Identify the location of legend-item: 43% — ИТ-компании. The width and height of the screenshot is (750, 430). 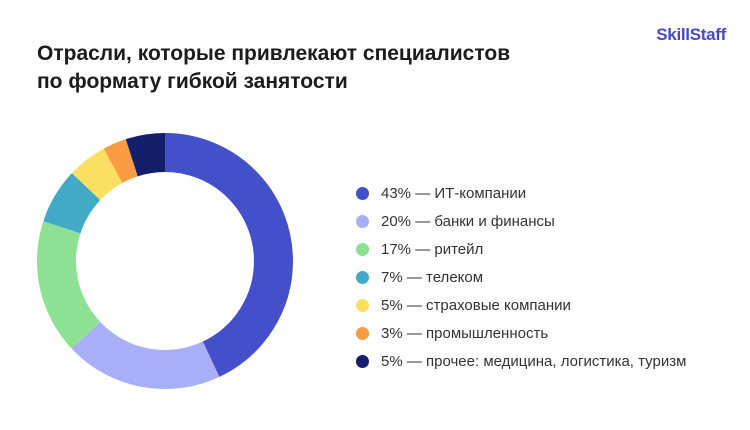
(521, 193).